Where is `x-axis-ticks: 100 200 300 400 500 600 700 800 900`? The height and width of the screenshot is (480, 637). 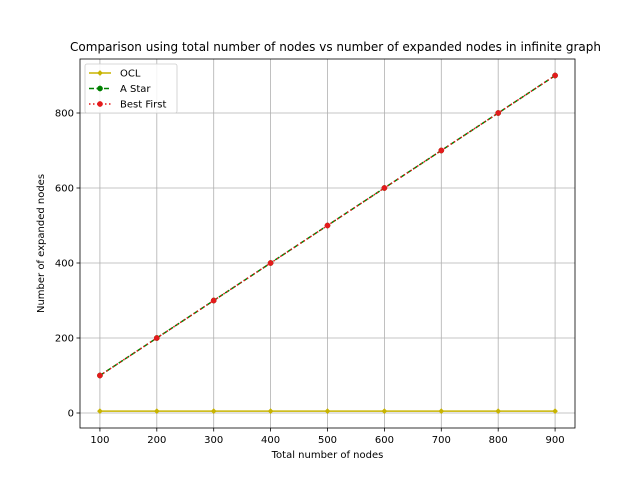 x-axis-ticks: 100 200 300 400 500 600 700 800 900 is located at coordinates (327, 437).